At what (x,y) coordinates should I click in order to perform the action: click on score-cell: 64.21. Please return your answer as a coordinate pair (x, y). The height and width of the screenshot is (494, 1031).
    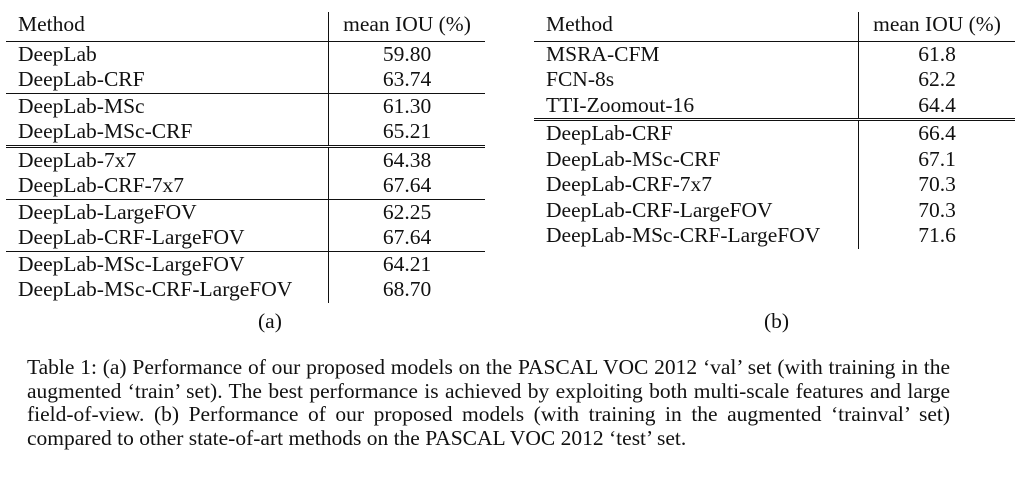
    Looking at the image, I should click on (406, 263).